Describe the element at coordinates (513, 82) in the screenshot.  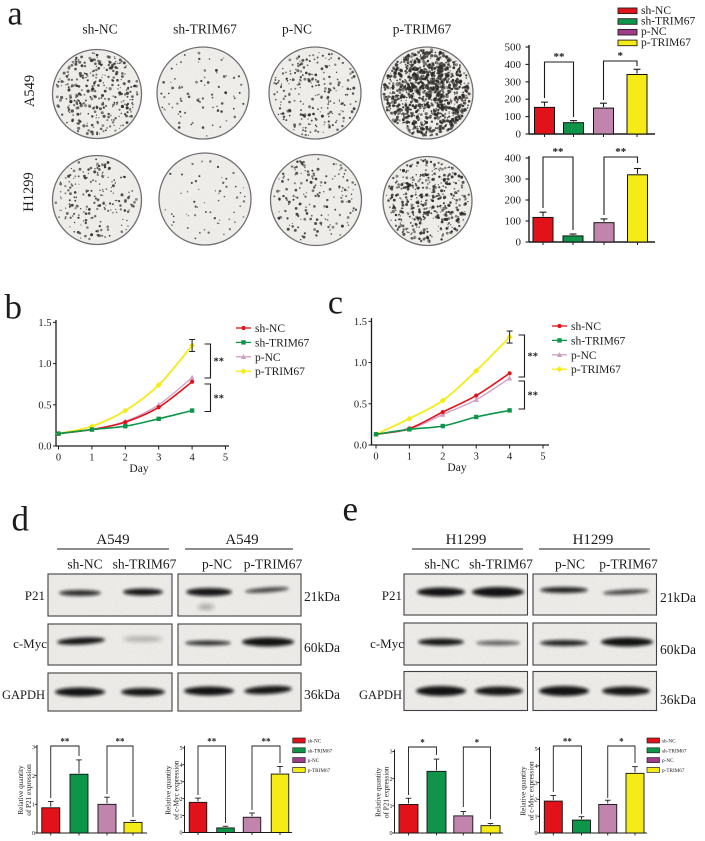
I see `svg-text: 300` at that location.